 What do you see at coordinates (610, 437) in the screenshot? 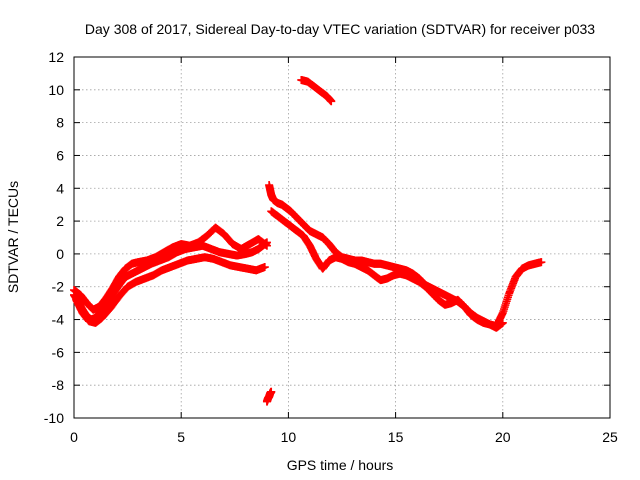
I see `x-tick-label: 25` at bounding box center [610, 437].